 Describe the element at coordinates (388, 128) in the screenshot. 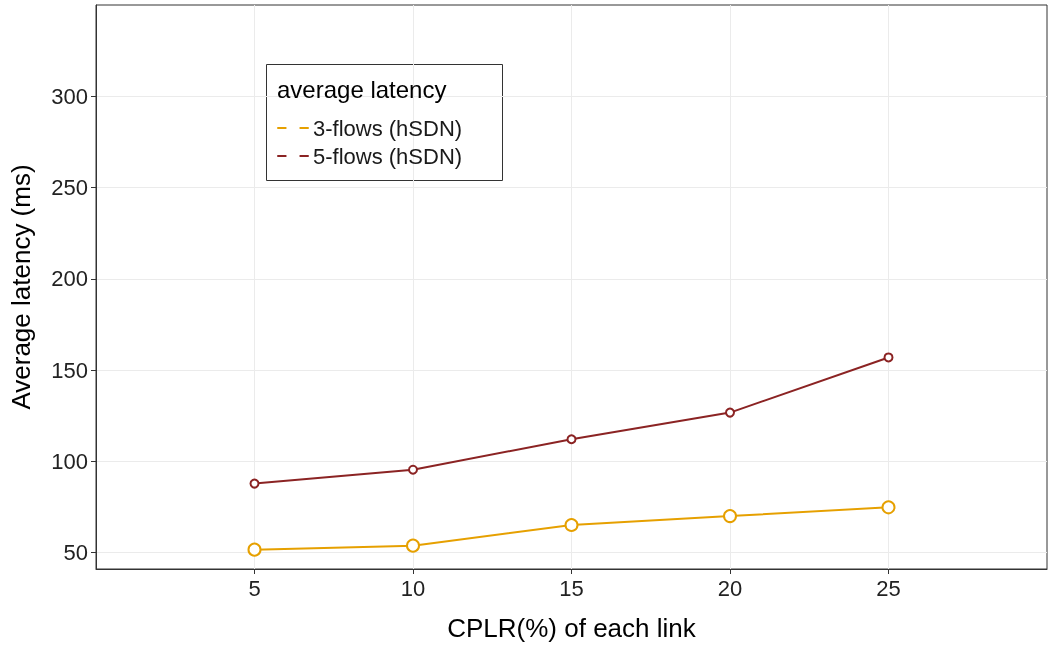

I see `legend-label: 3-flows (hSDN)` at that location.